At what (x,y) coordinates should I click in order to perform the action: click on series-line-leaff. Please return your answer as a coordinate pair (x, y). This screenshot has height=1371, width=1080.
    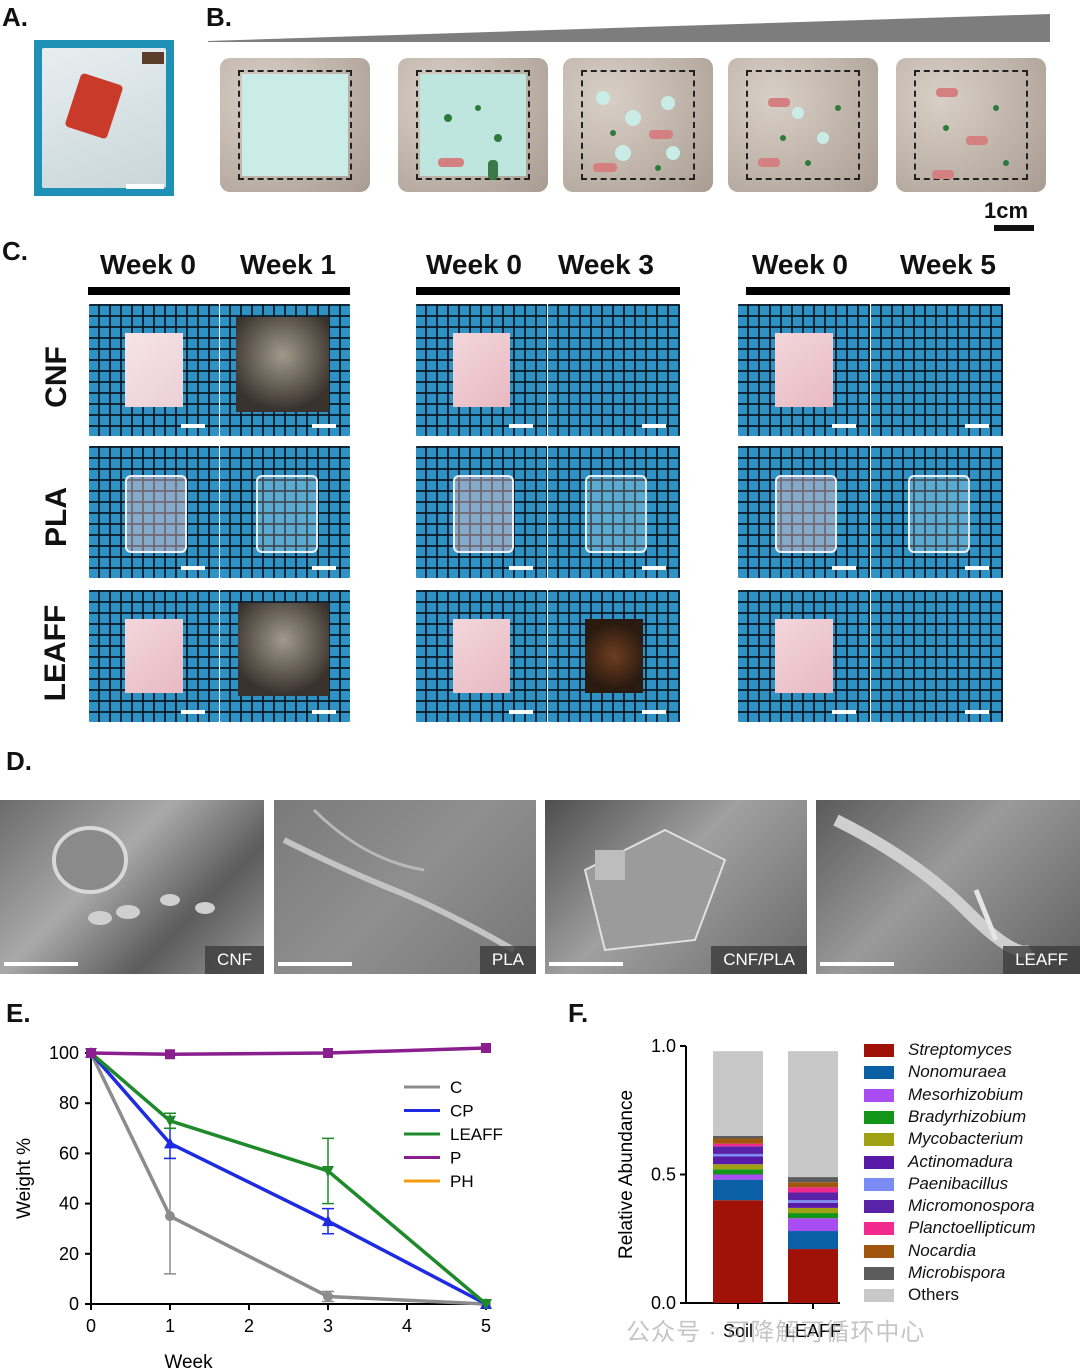
    Looking at the image, I should click on (288, 1178).